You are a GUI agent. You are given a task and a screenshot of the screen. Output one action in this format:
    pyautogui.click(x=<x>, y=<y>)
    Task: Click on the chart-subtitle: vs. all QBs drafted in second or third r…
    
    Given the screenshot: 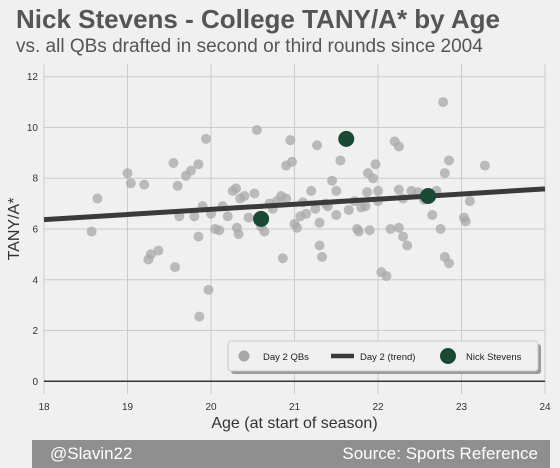 What is the action you would take?
    pyautogui.click(x=249, y=46)
    